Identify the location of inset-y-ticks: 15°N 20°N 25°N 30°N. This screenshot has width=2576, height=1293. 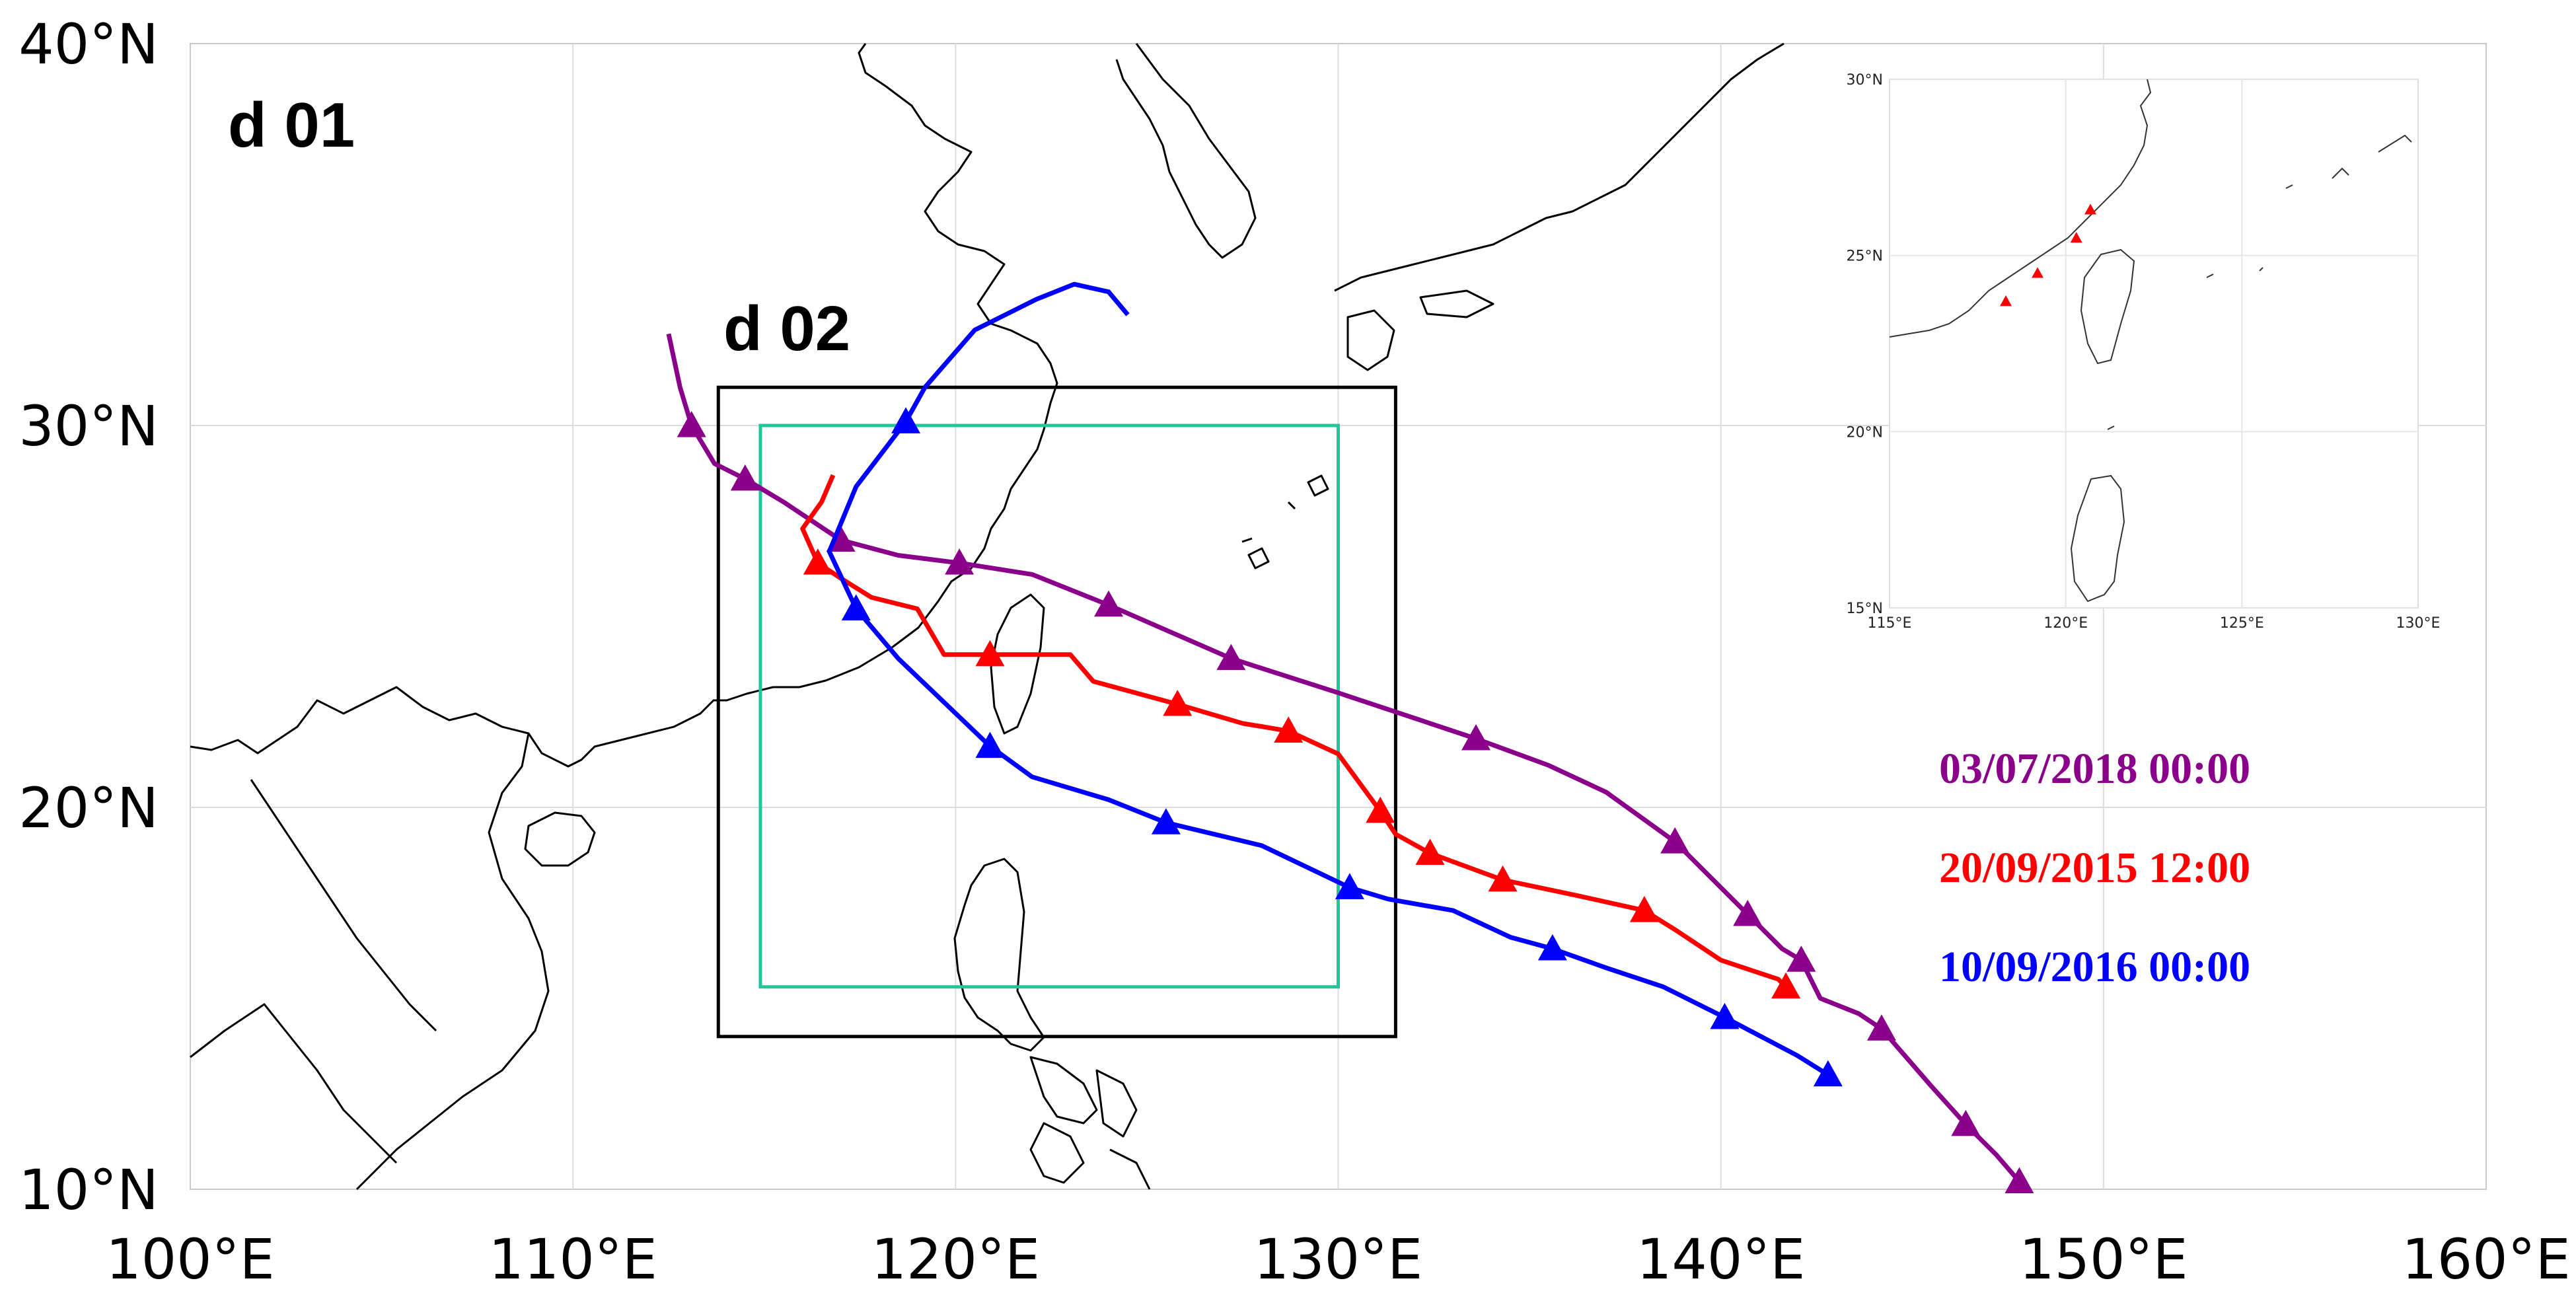
(1865, 344).